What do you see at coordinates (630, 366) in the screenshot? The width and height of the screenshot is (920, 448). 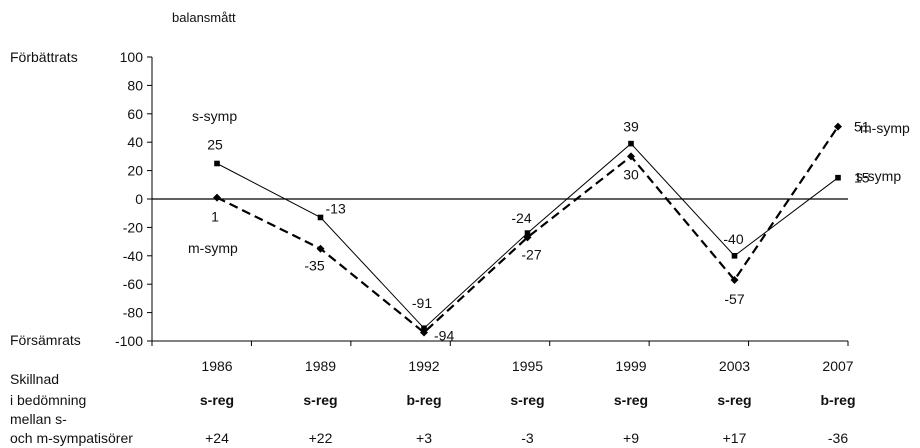 I see `x-tick-label: 1999` at bounding box center [630, 366].